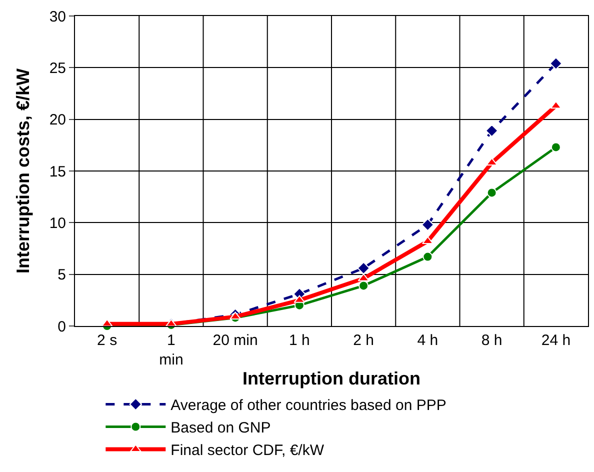 Image resolution: width=594 pixels, height=472 pixels. I want to click on y-tick-label: 30, so click(57, 17).